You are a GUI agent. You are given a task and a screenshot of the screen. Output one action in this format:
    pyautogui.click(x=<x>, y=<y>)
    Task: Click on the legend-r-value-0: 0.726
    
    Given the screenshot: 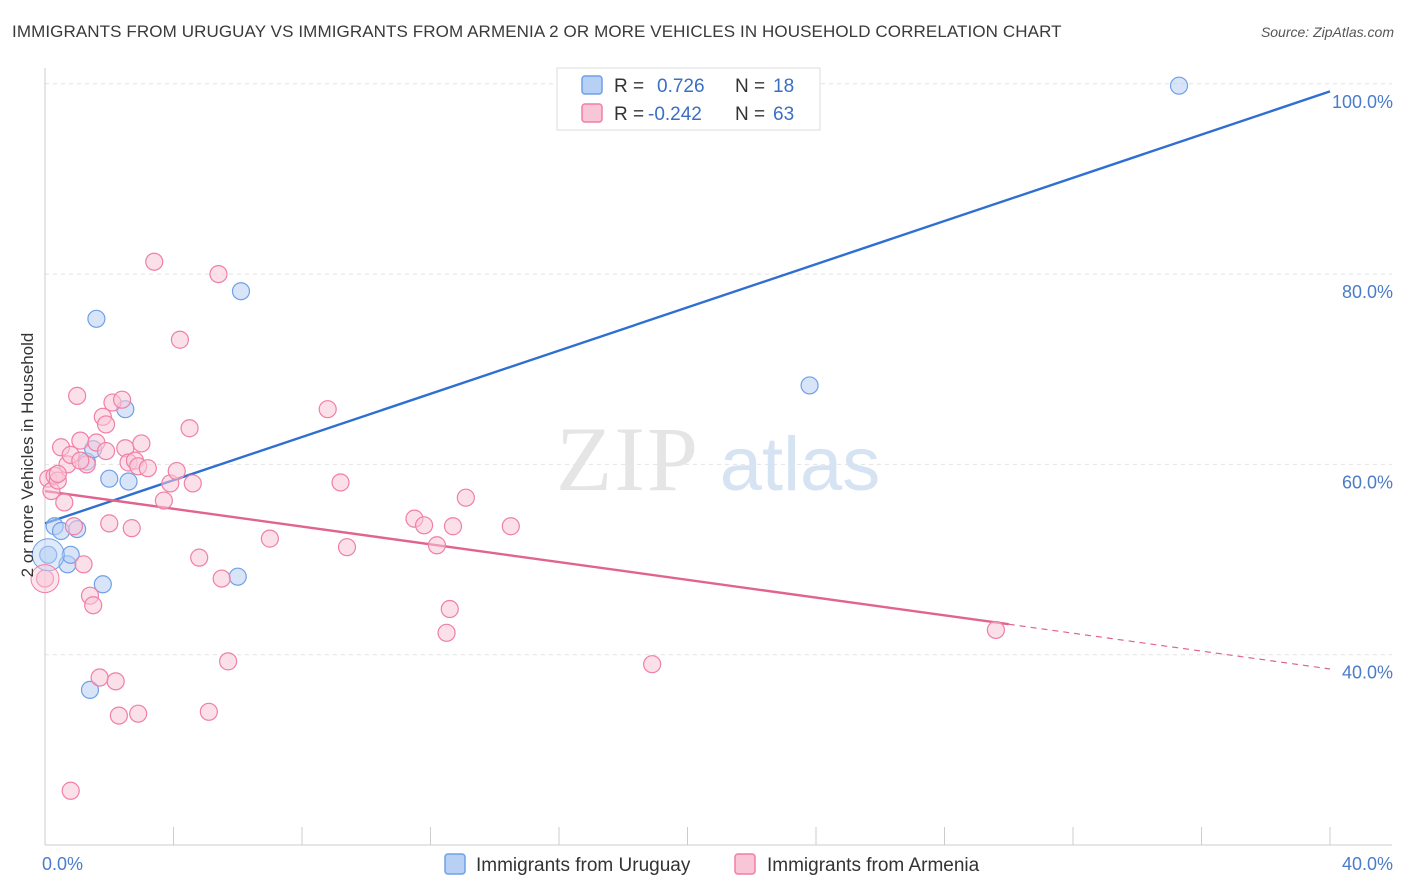 What is the action you would take?
    pyautogui.click(x=681, y=86)
    